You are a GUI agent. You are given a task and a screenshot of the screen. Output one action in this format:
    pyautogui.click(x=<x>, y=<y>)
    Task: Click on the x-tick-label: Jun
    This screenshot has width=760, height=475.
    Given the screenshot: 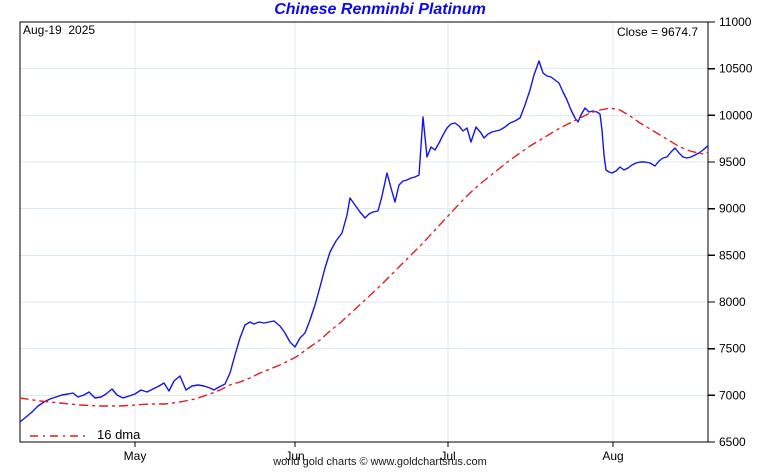 What is the action you would take?
    pyautogui.click(x=294, y=456)
    